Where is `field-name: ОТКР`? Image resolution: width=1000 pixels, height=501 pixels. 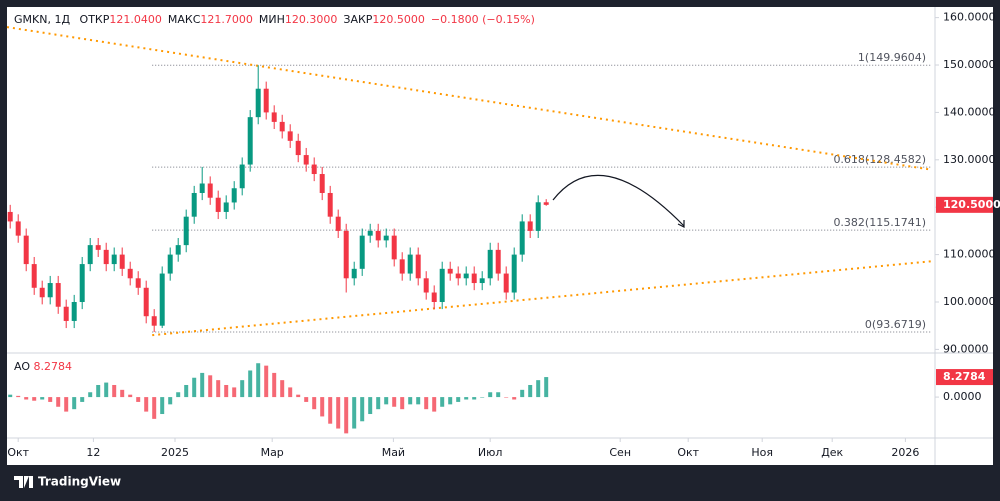
field-name: ОТКР is located at coordinates (95, 19).